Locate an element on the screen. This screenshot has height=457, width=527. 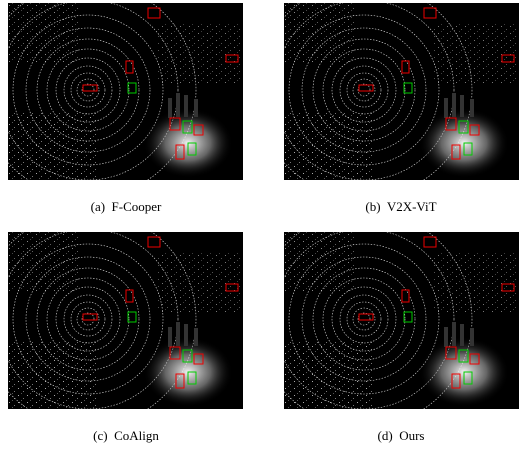
caption: (d) Ours is located at coordinates (401, 435).